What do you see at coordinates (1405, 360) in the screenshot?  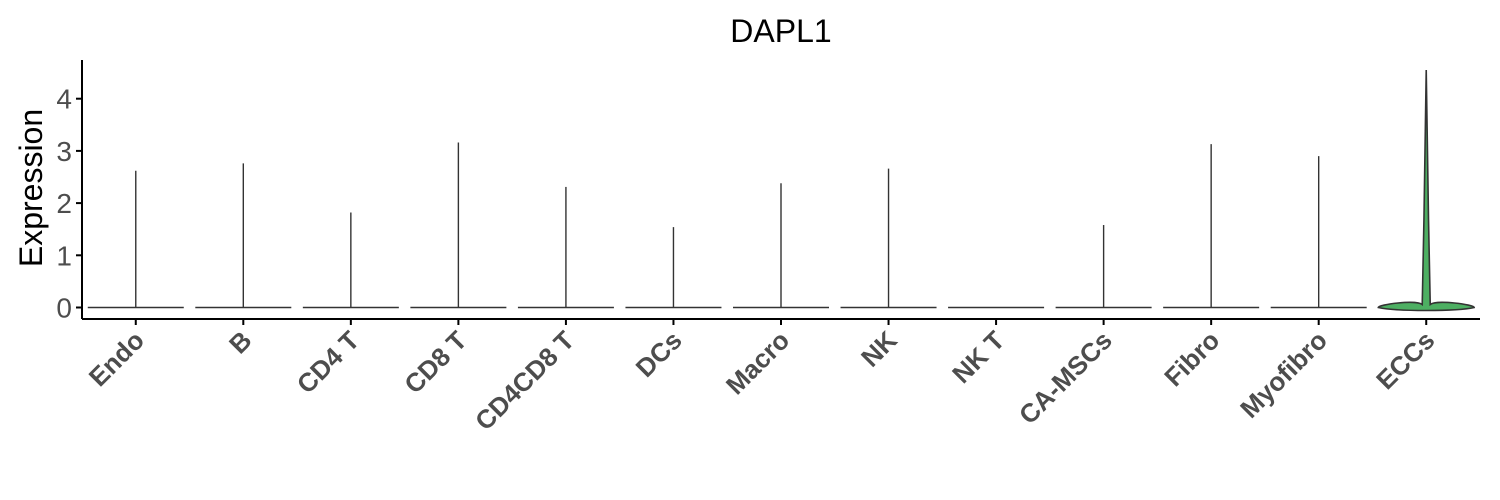 I see `x-tick-label: ECCs` at bounding box center [1405, 360].